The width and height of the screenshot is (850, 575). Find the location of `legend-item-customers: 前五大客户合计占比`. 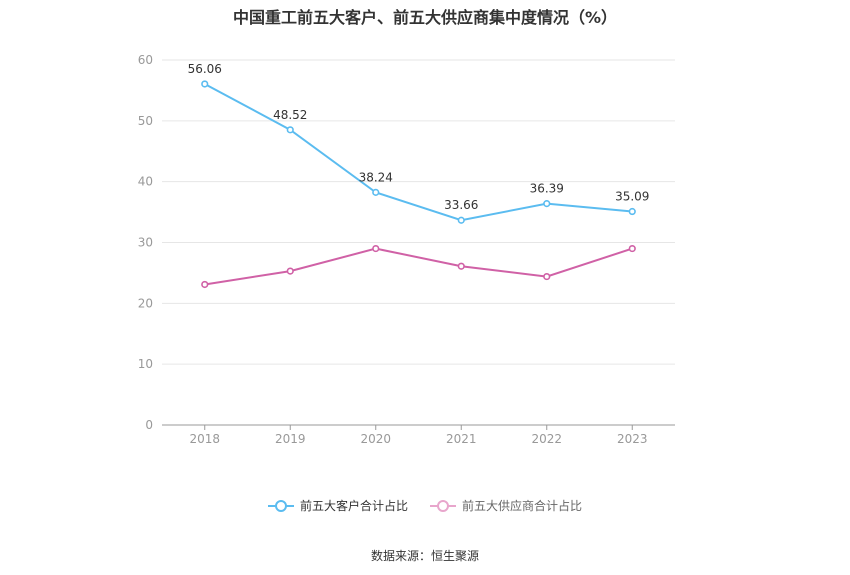

legend-item-customers: 前五大客户合计占比 is located at coordinates (337, 505).